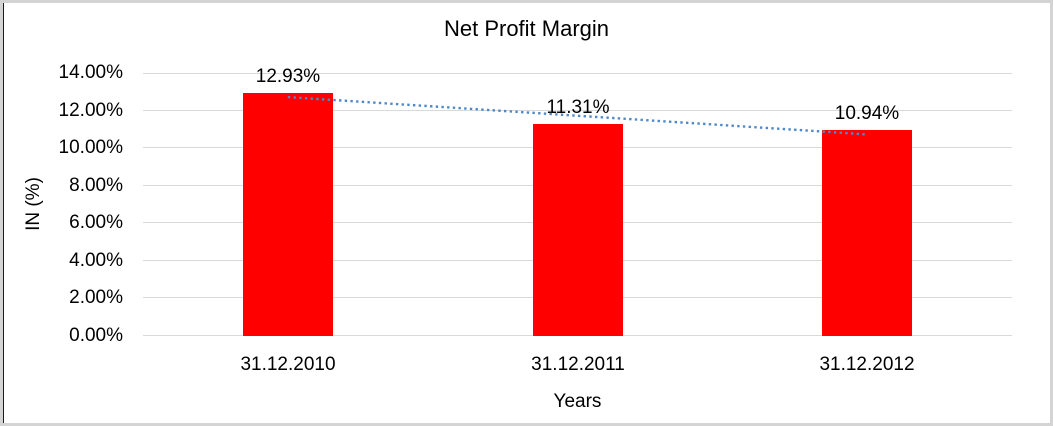 This screenshot has width=1053, height=426. I want to click on x-axis-category-labels: 31.12.2010 31.12.2011 31.12.2012, so click(577, 365).